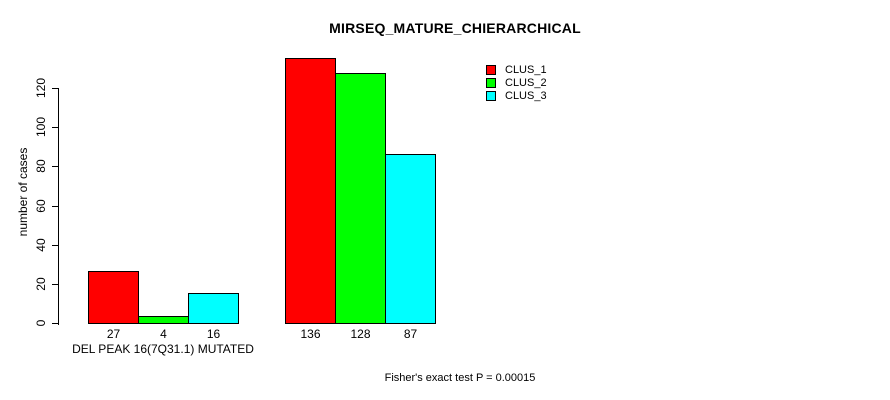  Describe the element at coordinates (41, 127) in the screenshot. I see `y-tick-label: 100` at that location.